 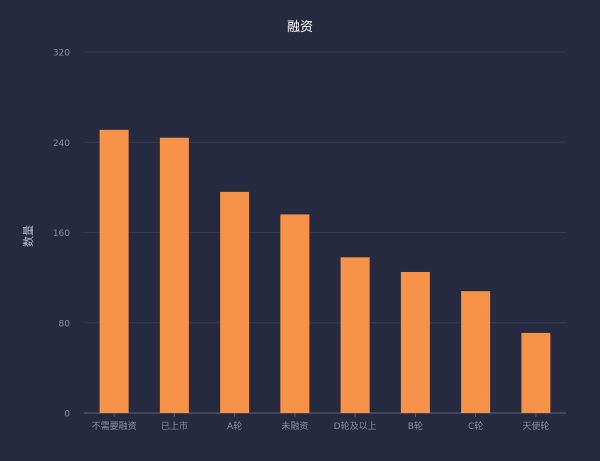 I want to click on x-tick-label: D轮及以上, so click(x=355, y=426).